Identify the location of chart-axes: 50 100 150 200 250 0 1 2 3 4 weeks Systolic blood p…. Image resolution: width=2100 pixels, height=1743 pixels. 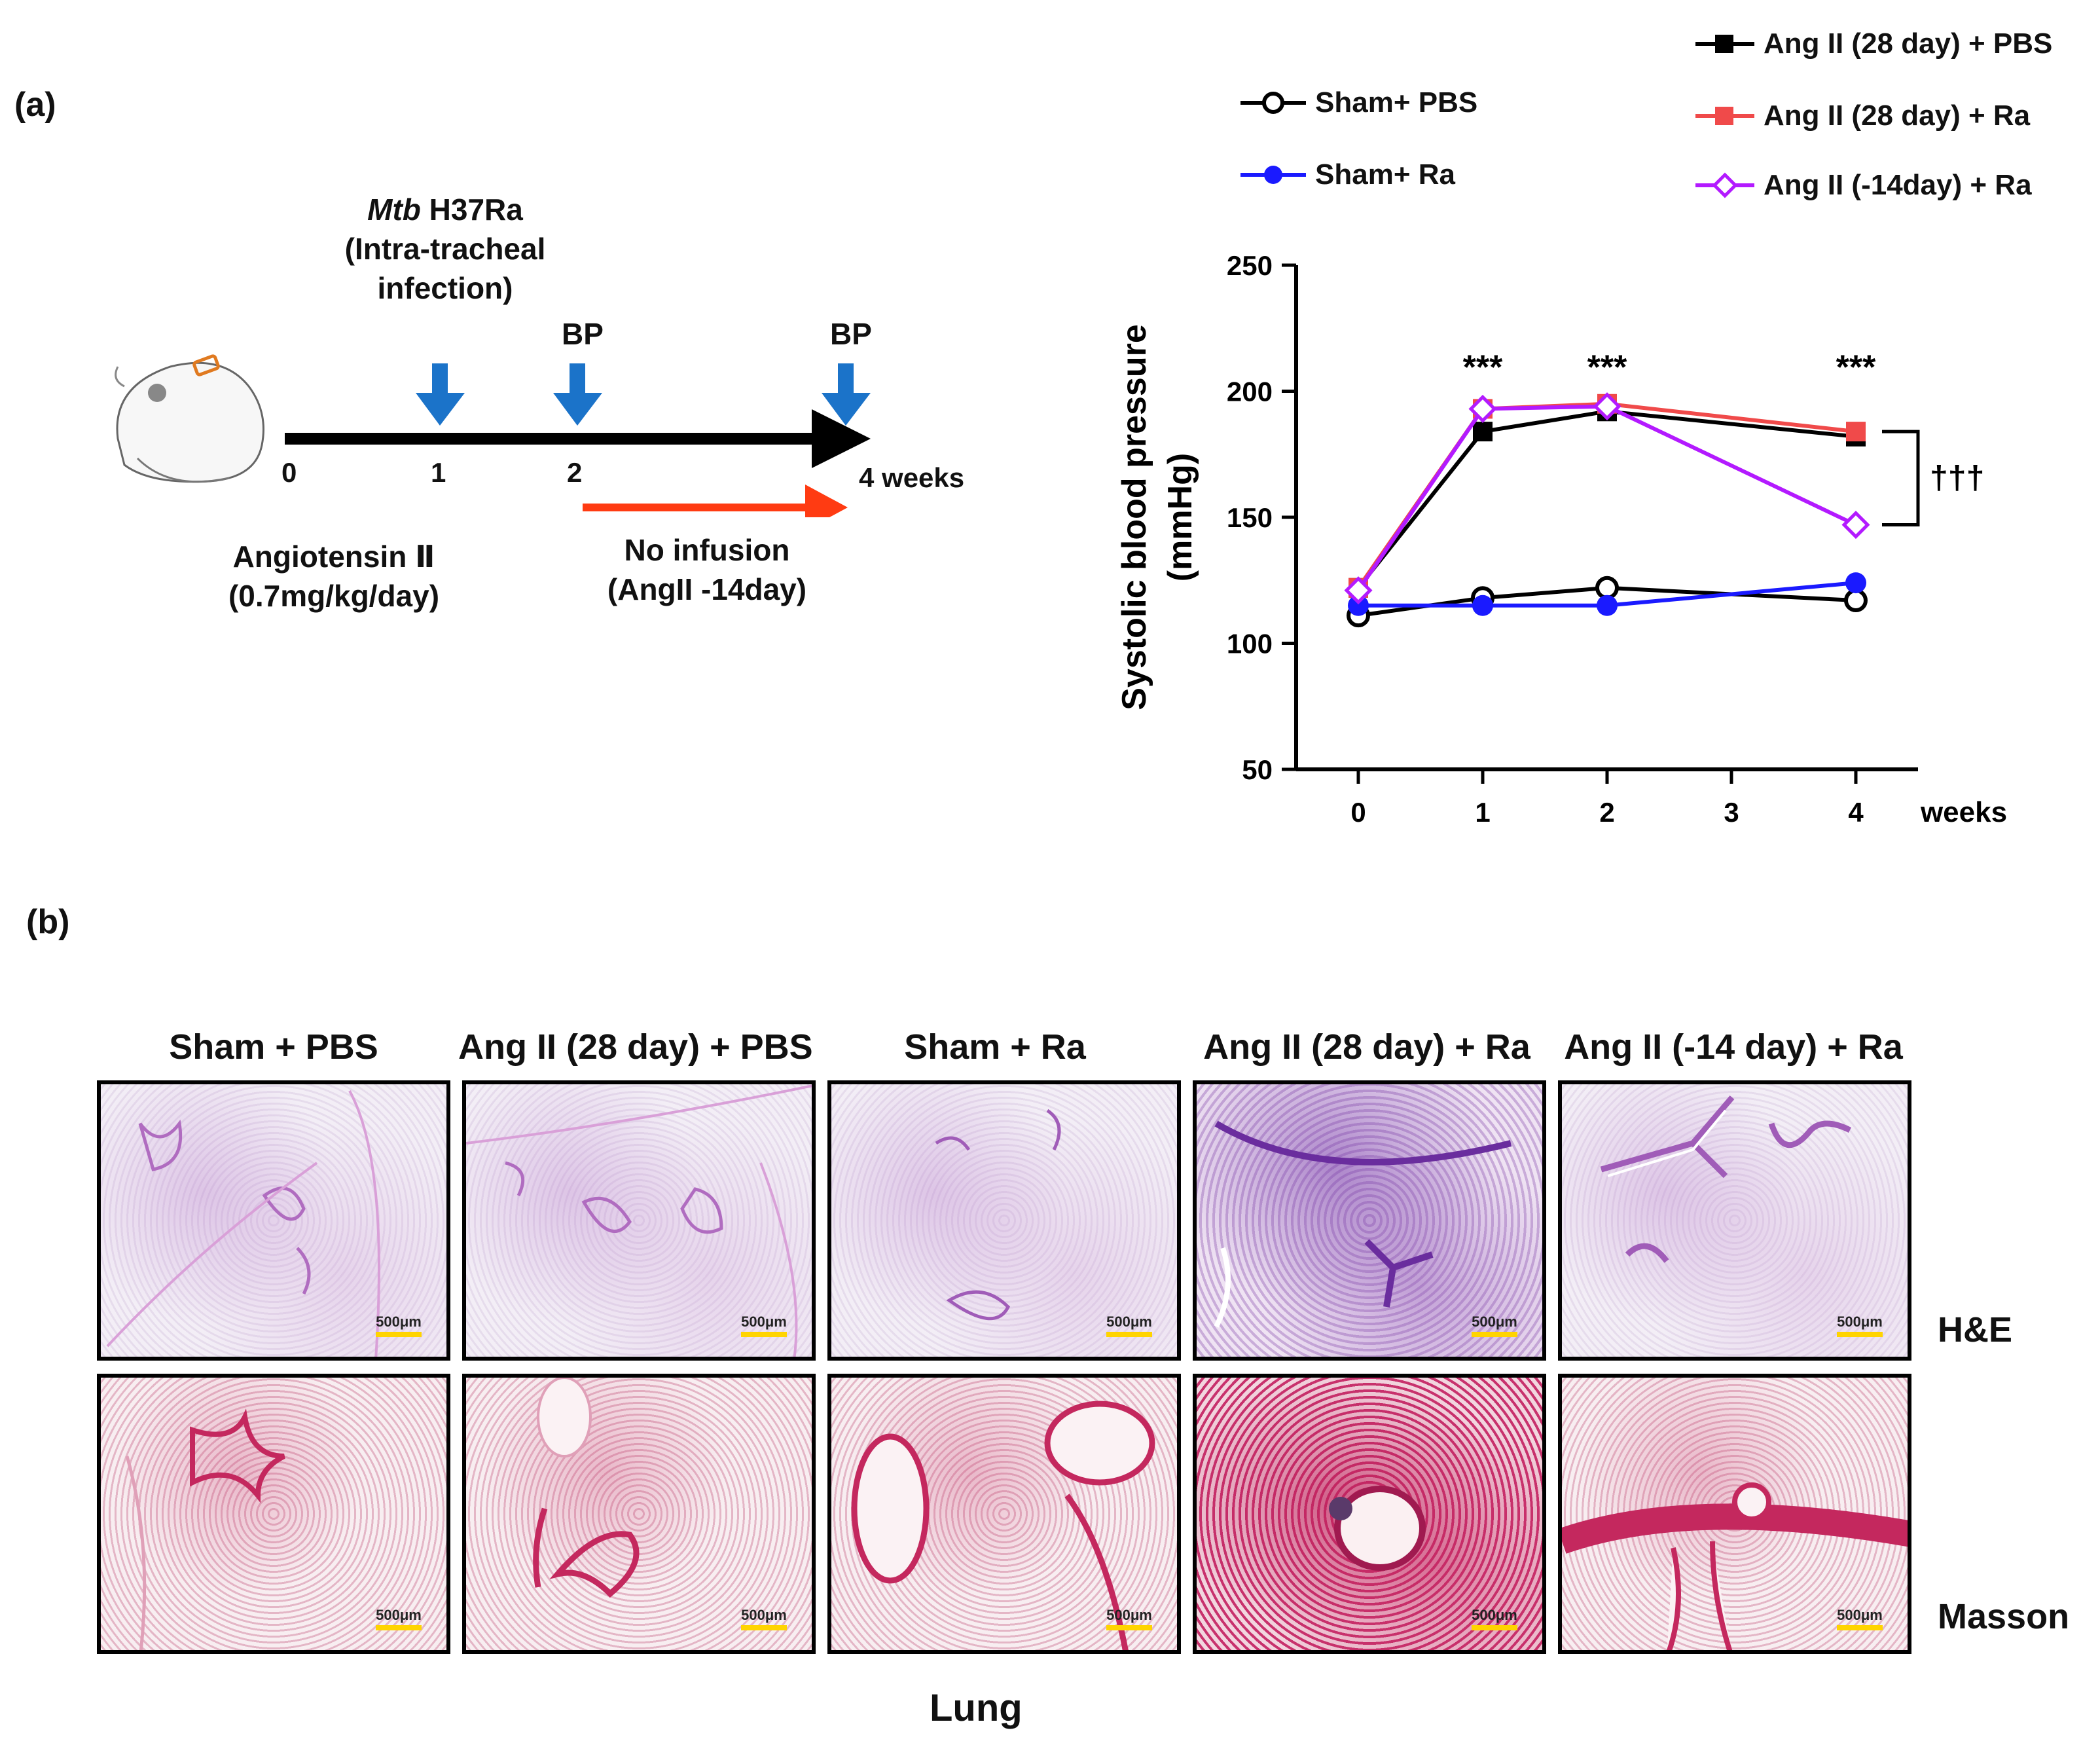
(1561, 539).